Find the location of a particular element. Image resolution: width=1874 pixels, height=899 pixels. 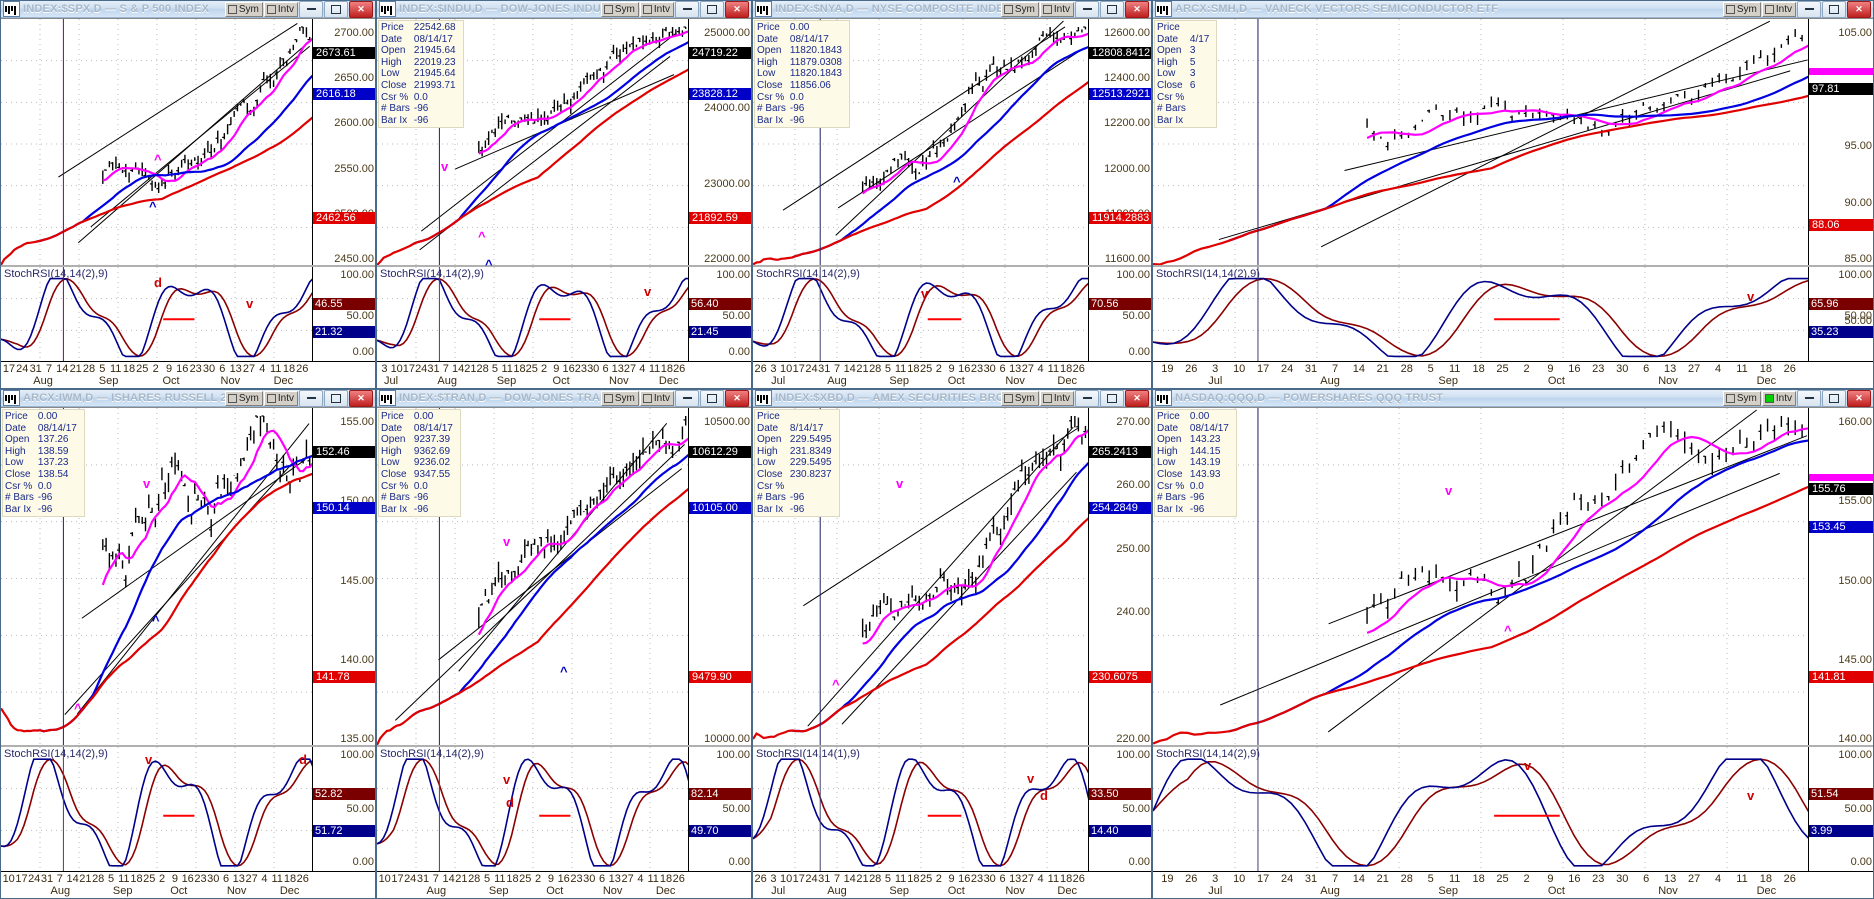

rsi-axis-indu: 100.00 50.00 0.00 56.40 21.45 is located at coordinates (719, 314).